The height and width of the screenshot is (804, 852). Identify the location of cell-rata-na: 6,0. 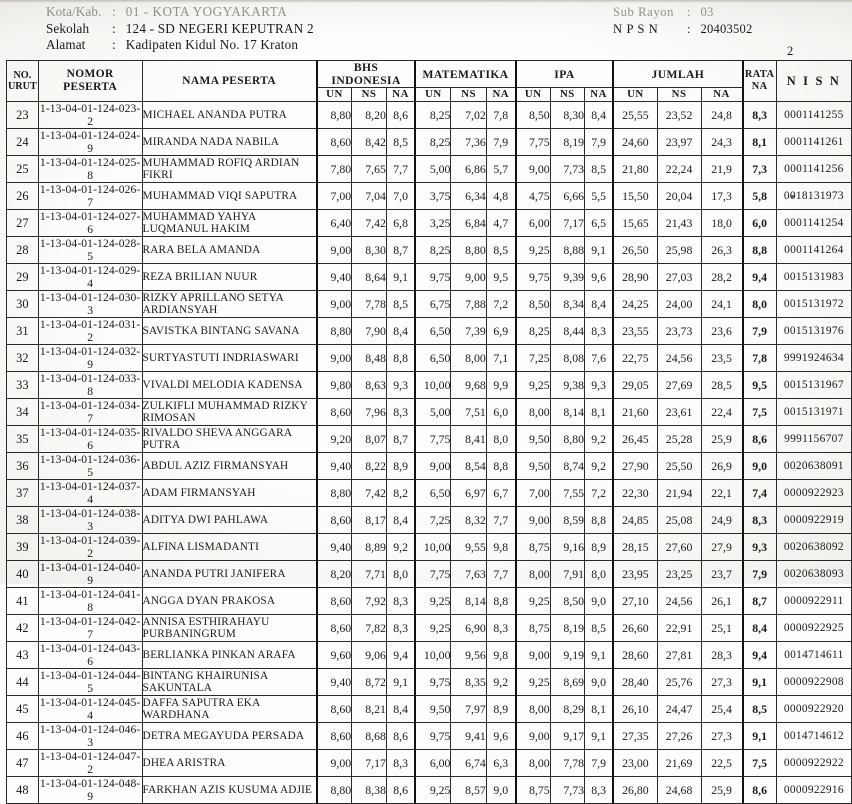
(759, 223).